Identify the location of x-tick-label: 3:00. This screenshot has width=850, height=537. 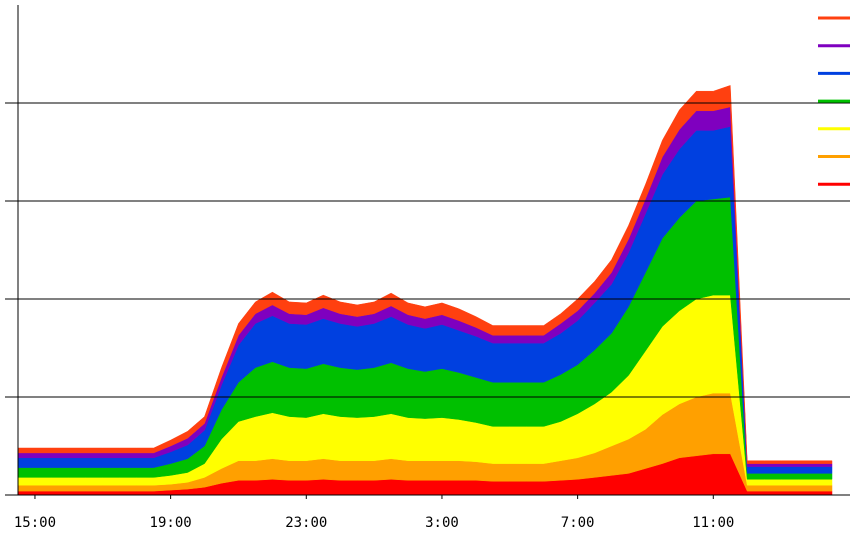
(442, 523).